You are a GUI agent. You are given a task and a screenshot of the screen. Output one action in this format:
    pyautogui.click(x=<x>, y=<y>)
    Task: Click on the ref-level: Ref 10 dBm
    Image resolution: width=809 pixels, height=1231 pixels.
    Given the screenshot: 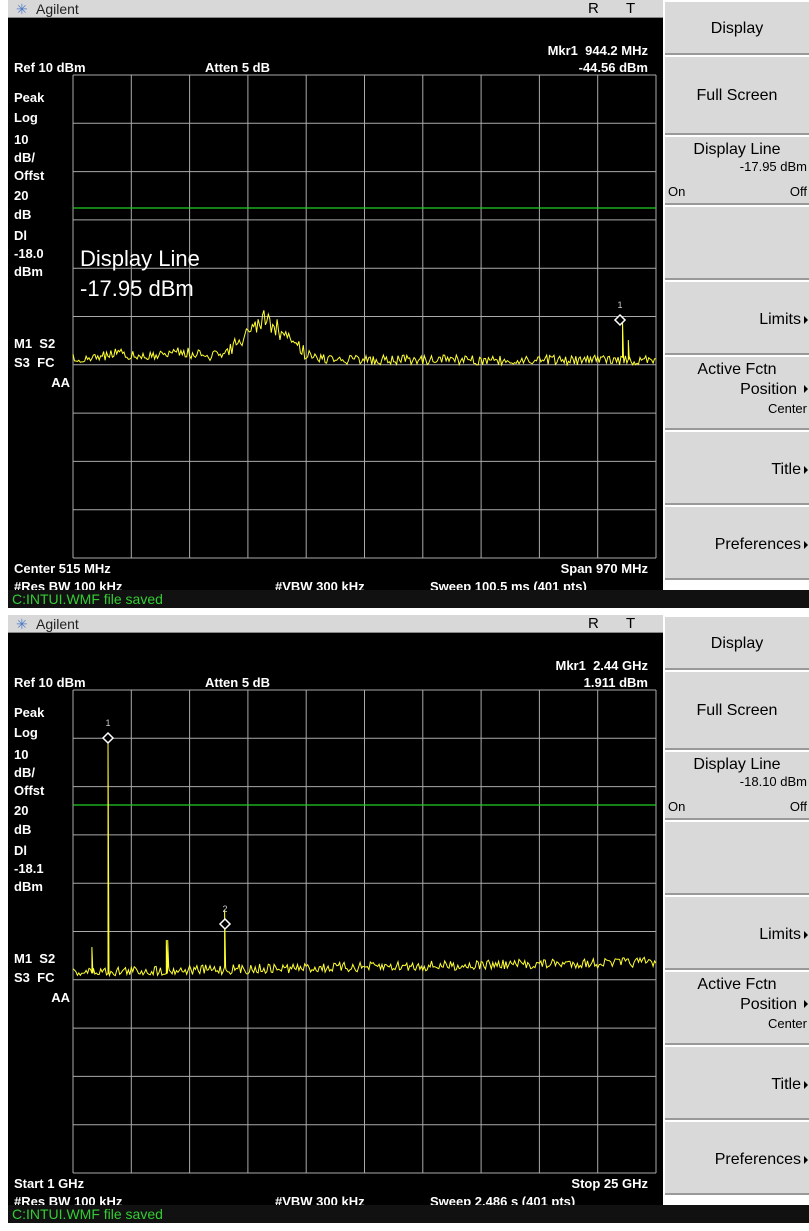 What is the action you would take?
    pyautogui.click(x=50, y=682)
    